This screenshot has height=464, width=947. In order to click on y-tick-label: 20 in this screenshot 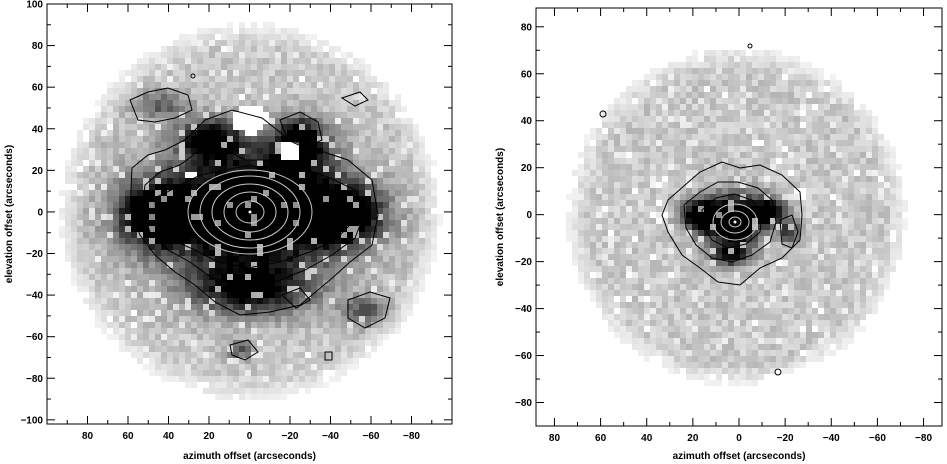, I will do `click(38, 171)`.